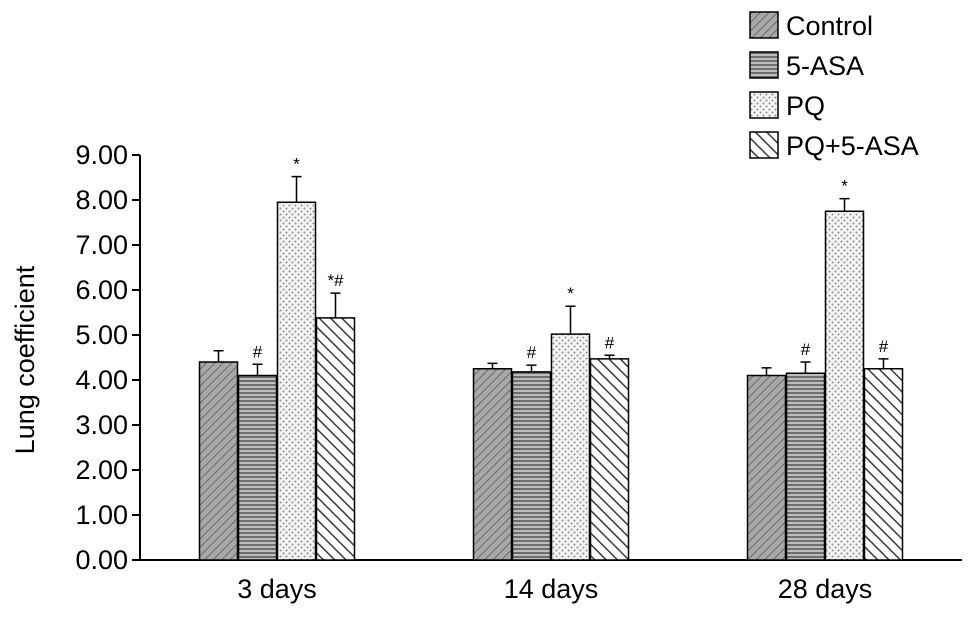 This screenshot has height=619, width=969. What do you see at coordinates (766, 467) in the screenshot?
I see `bar-control-28-days` at bounding box center [766, 467].